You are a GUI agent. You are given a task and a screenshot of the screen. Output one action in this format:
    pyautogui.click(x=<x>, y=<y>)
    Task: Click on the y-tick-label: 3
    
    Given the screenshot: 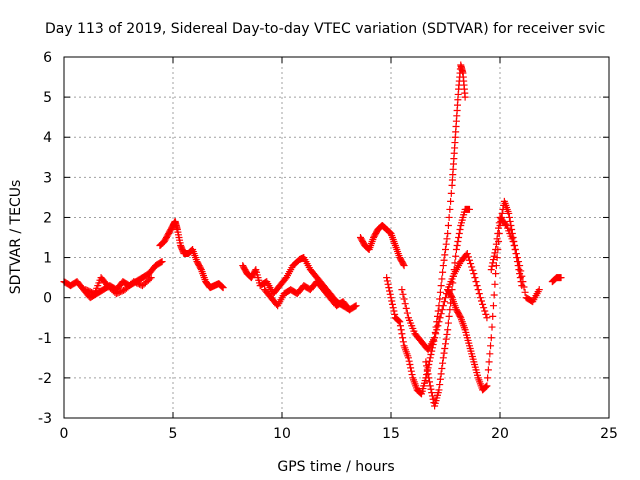 What is the action you would take?
    pyautogui.click(x=47, y=178)
    